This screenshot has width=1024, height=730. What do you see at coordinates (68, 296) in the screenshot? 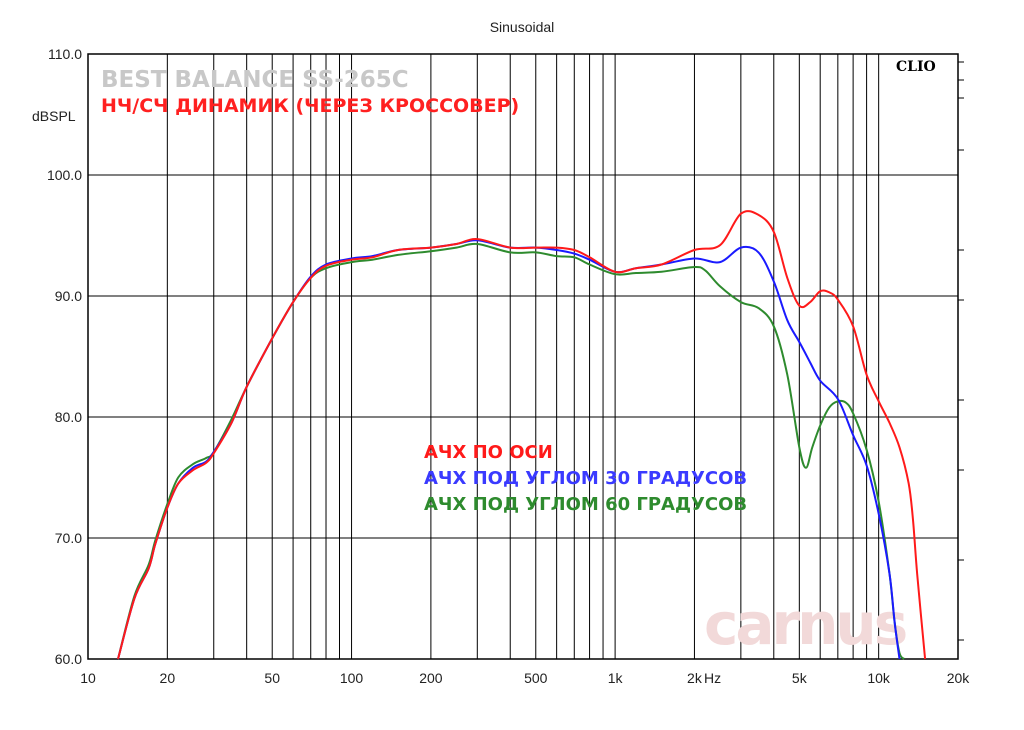
I see `y-tick-label: 90.0` at bounding box center [68, 296].